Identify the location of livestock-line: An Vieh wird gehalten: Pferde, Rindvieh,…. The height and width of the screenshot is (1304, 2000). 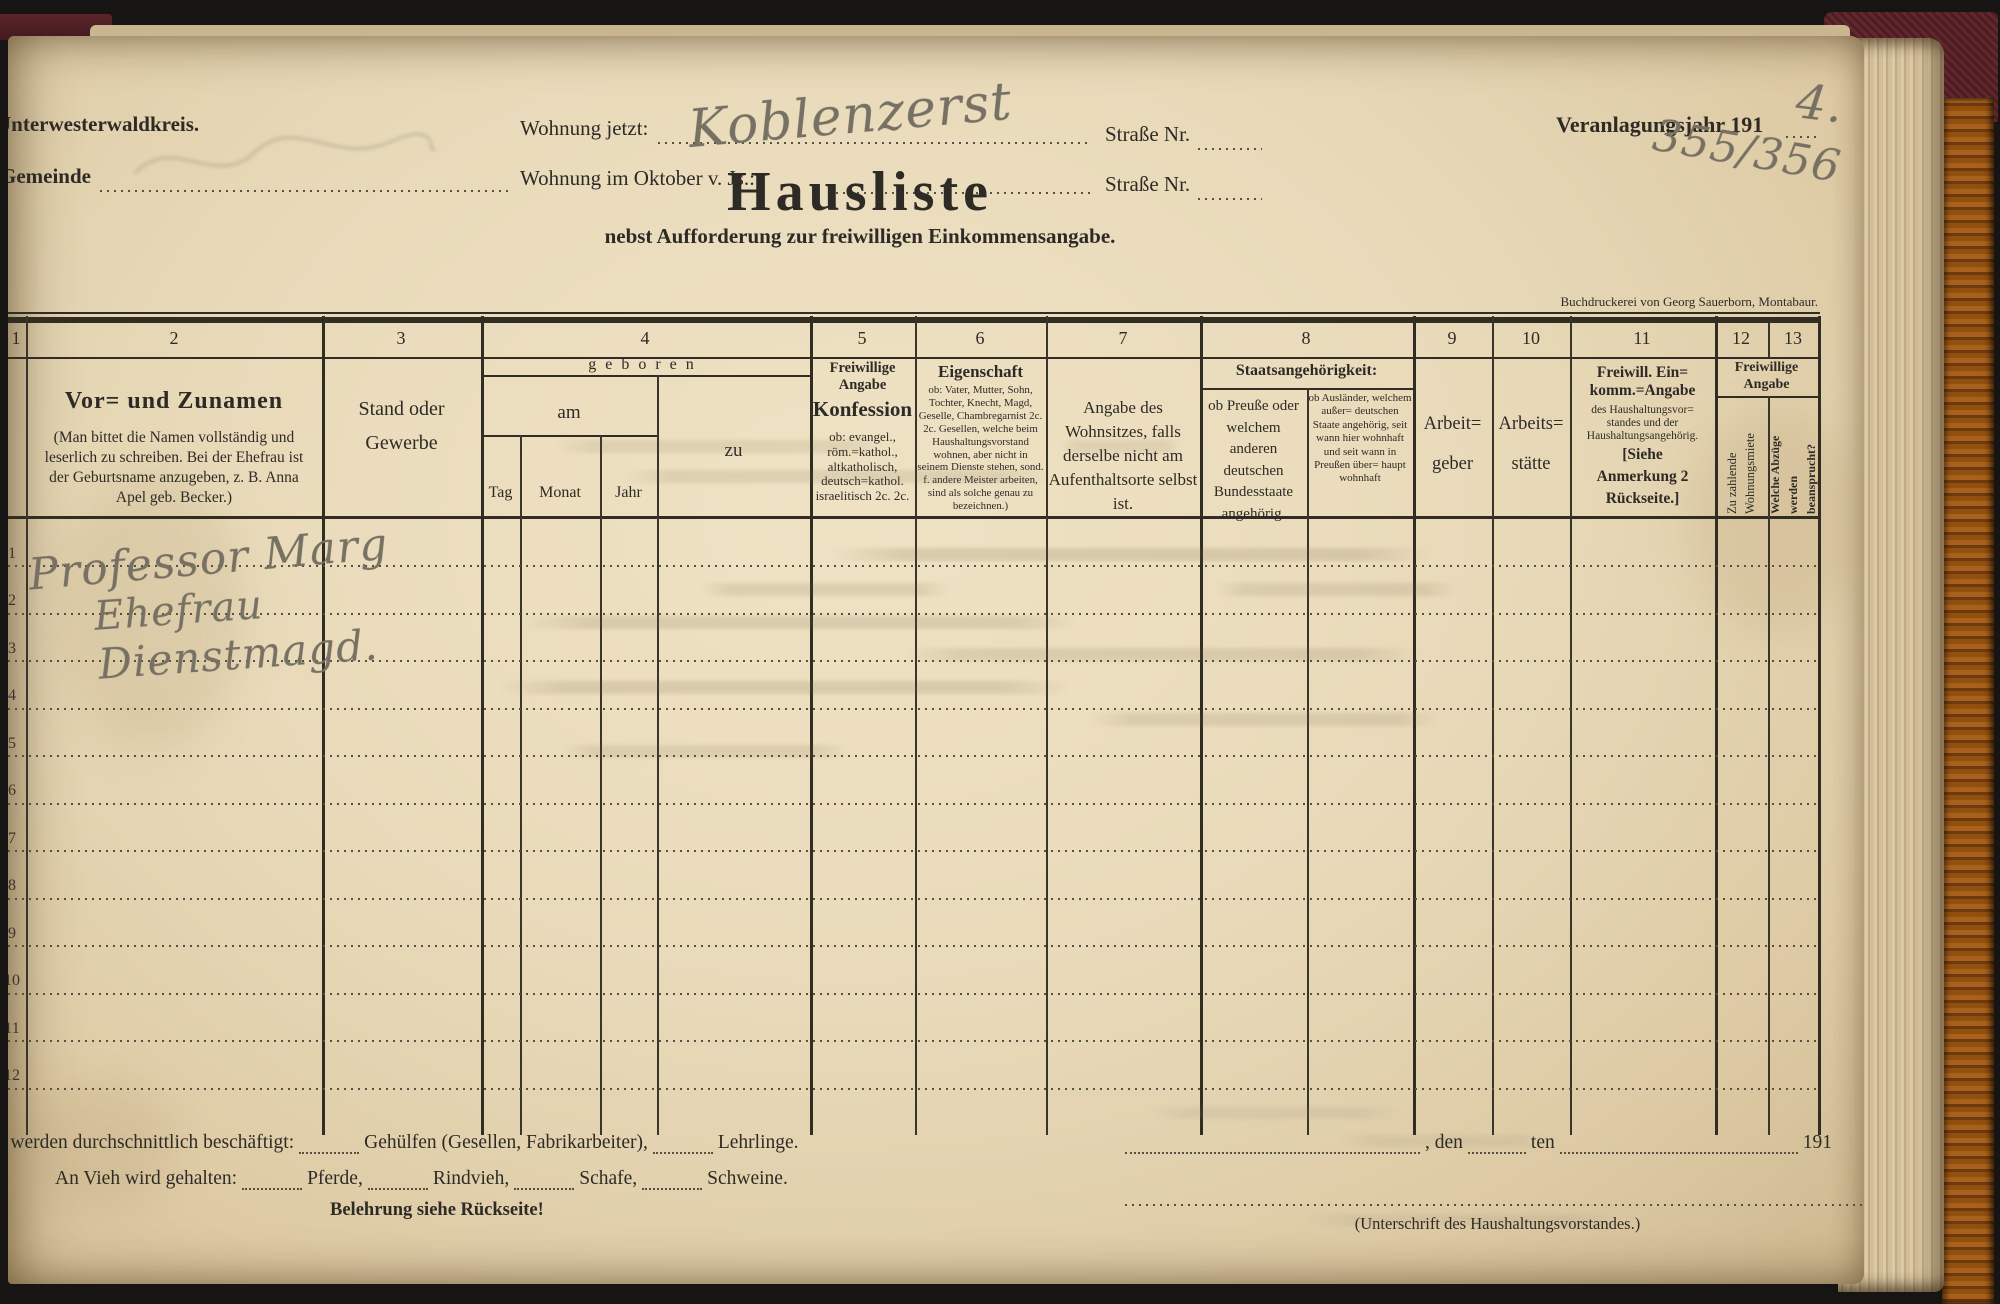
(421, 1179).